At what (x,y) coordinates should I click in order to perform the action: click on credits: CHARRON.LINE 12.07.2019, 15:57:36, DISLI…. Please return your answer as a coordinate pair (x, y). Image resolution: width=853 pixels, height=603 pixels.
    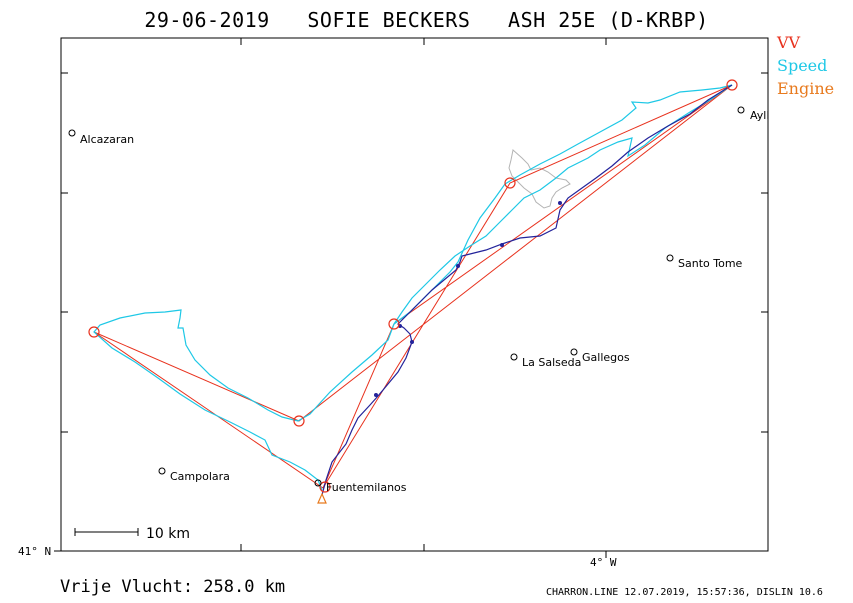
    Looking at the image, I should click on (684, 592).